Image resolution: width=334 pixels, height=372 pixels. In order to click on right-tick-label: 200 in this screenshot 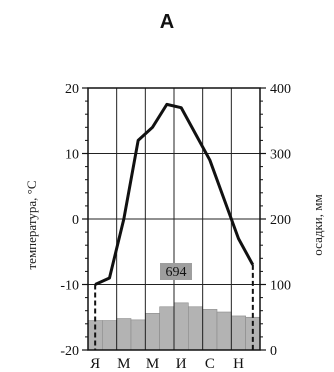, I will do `click(280, 220)`.